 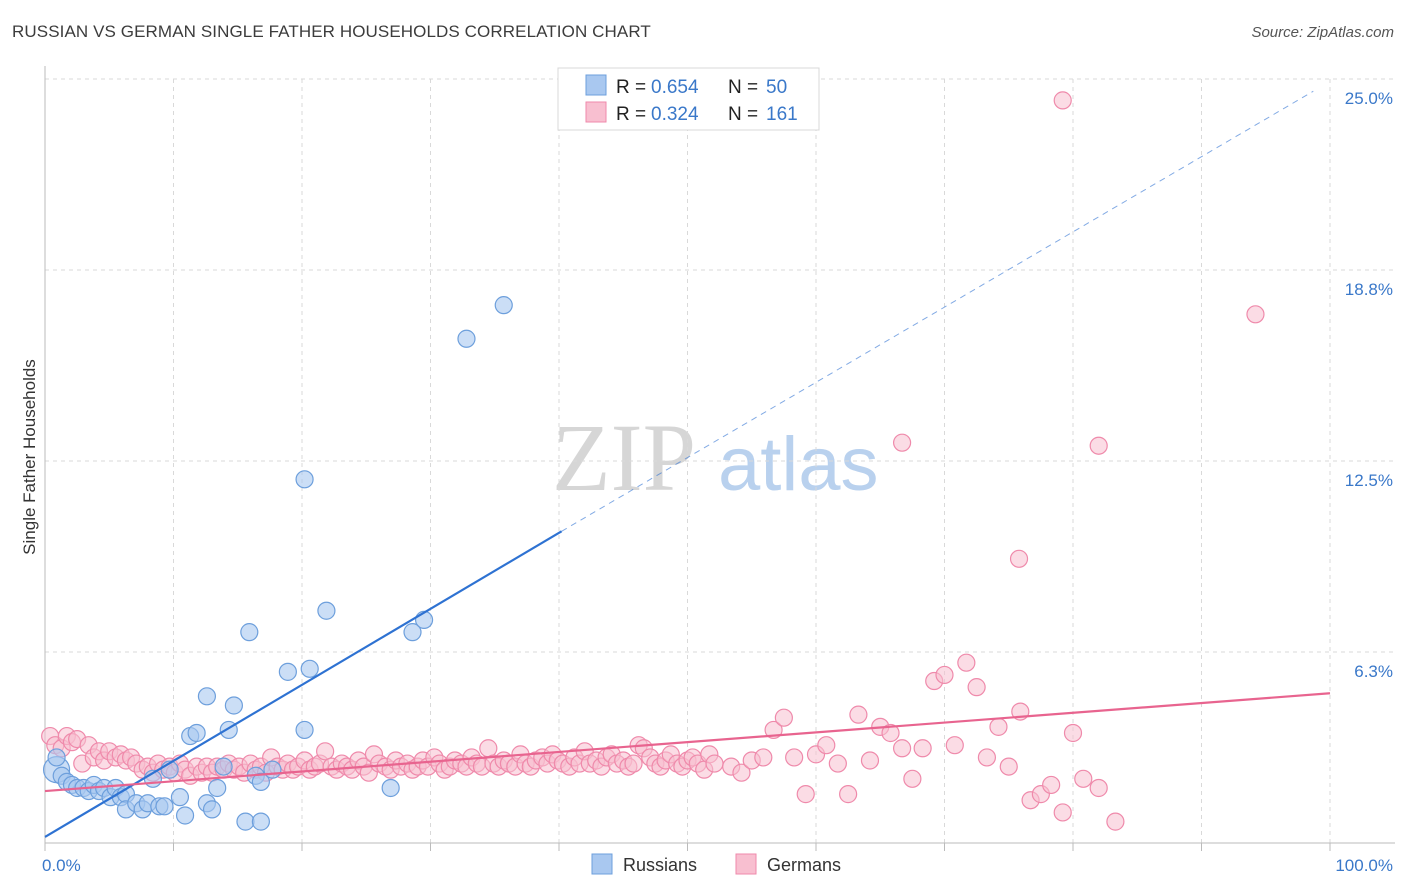 I want to click on y-tick-label: 25.0%, so click(x=1369, y=98).